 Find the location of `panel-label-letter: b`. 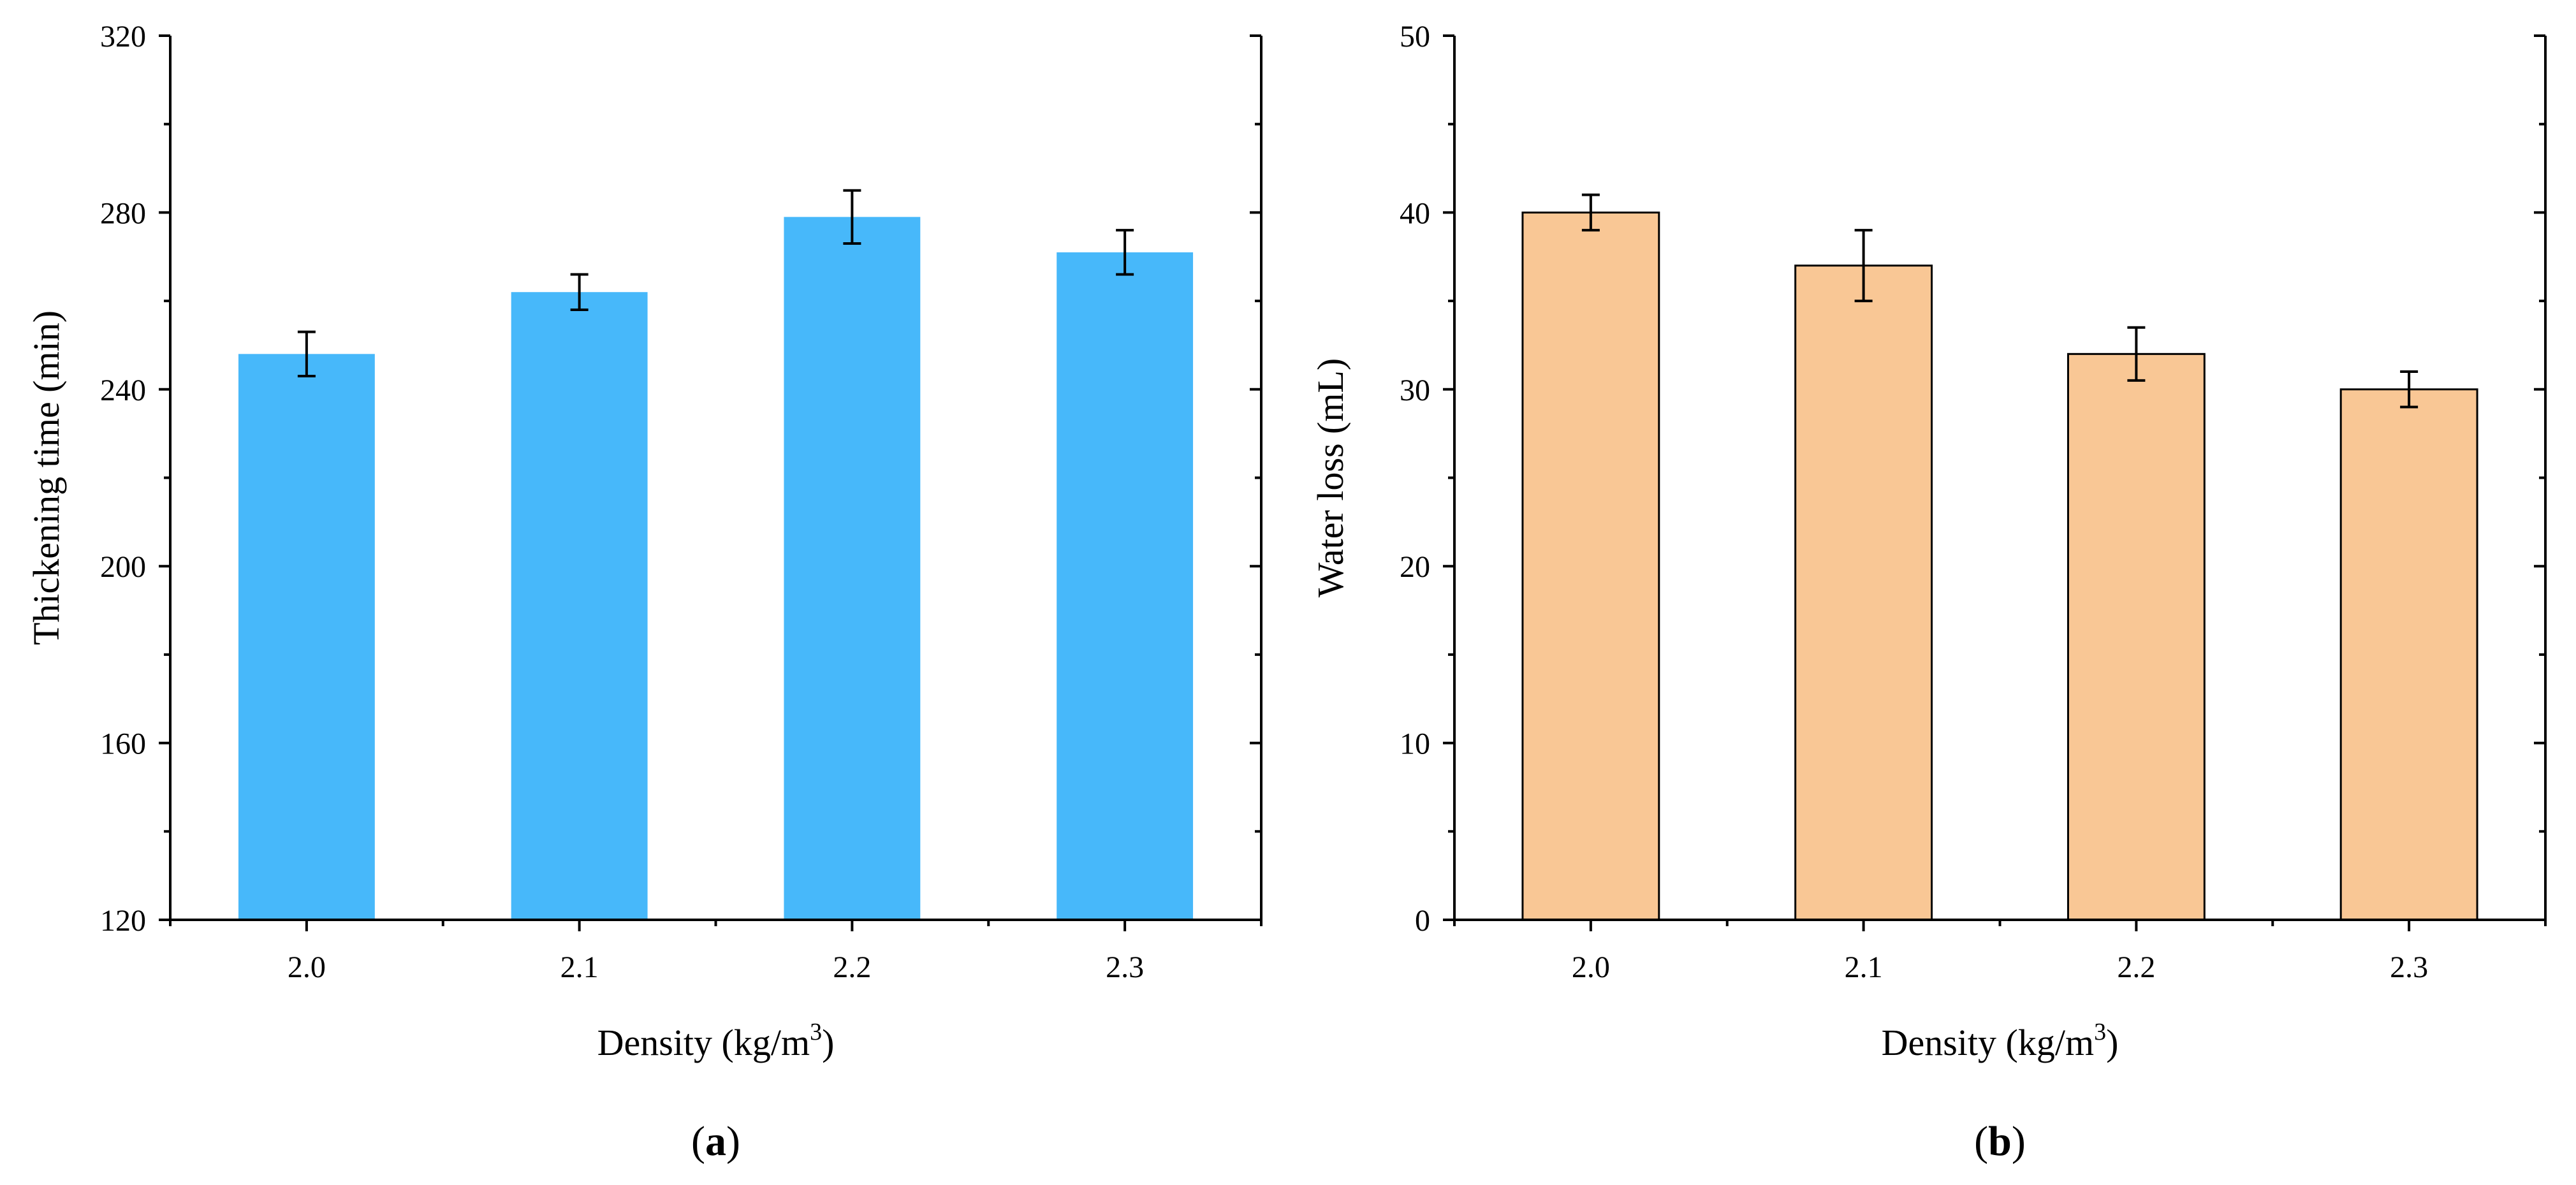

panel-label-letter: b is located at coordinates (2000, 1141).